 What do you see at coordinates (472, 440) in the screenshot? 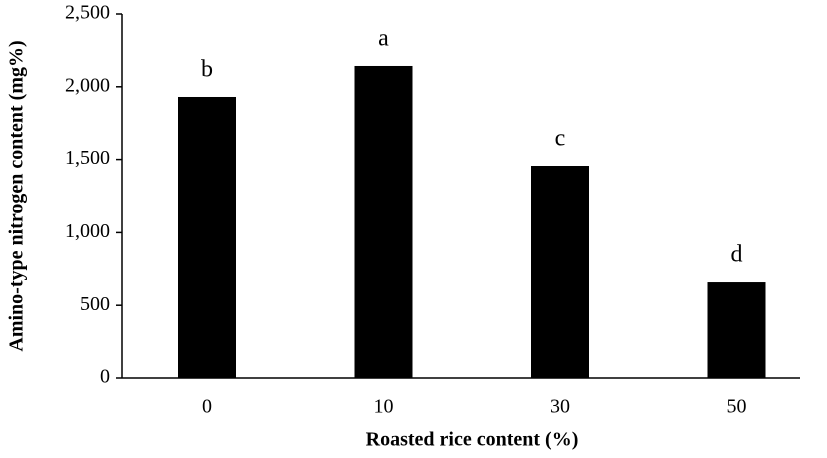
I see `x-axis-title: Roasted rice content (%)` at bounding box center [472, 440].